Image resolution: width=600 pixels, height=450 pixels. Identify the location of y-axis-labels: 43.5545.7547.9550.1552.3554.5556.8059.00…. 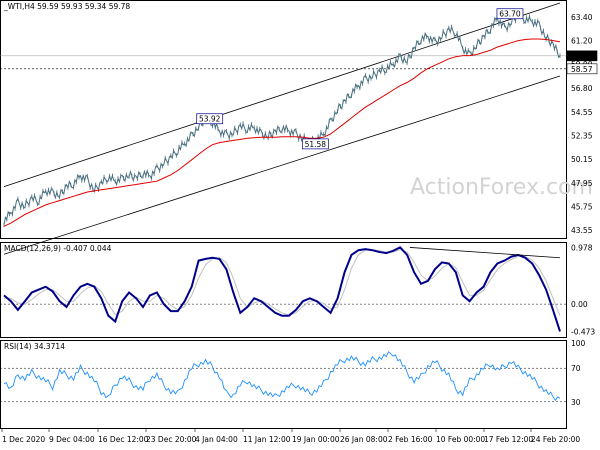
(582, 210).